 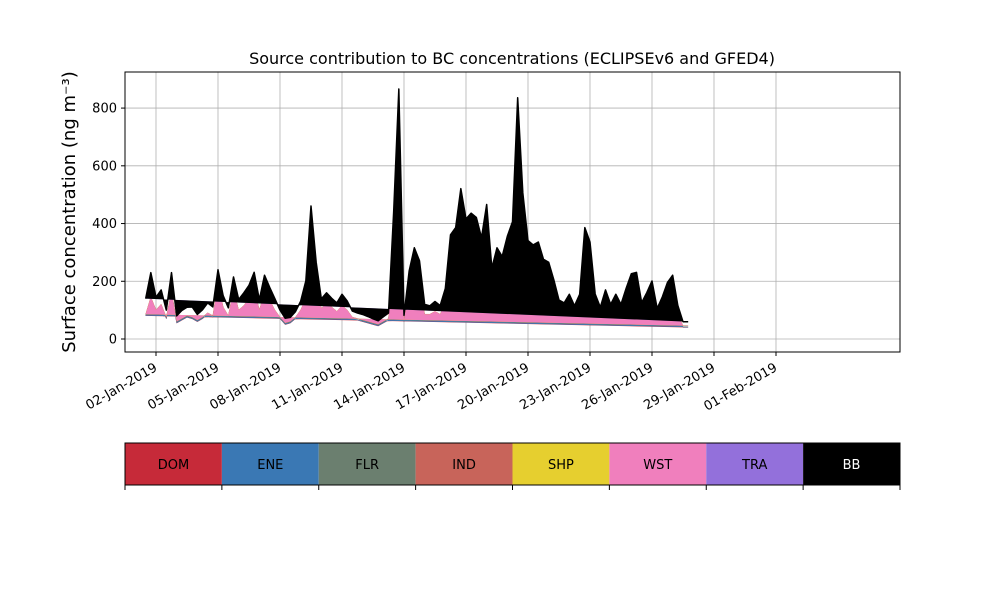 What do you see at coordinates (104, 224) in the screenshot?
I see `y-tick-label: 400` at bounding box center [104, 224].